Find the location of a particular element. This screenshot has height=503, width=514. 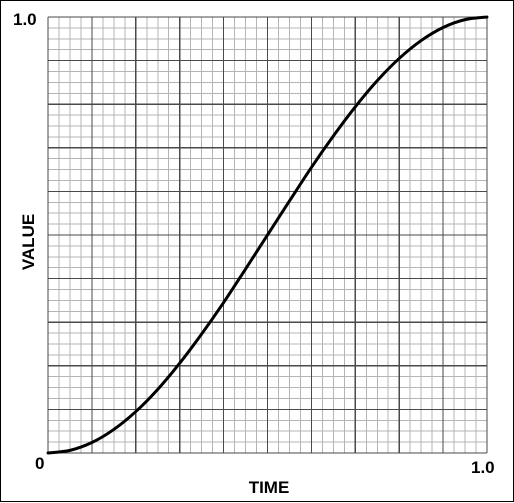

y-axis-label: VALUE is located at coordinates (28, 242).